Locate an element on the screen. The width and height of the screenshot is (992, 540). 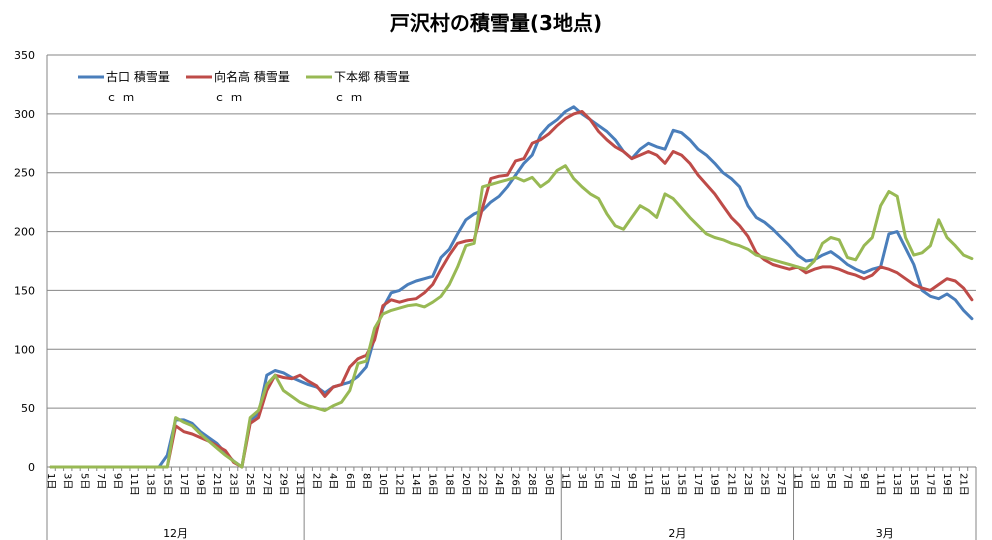
x-tick-label: 22日 is located at coordinates (481, 484).